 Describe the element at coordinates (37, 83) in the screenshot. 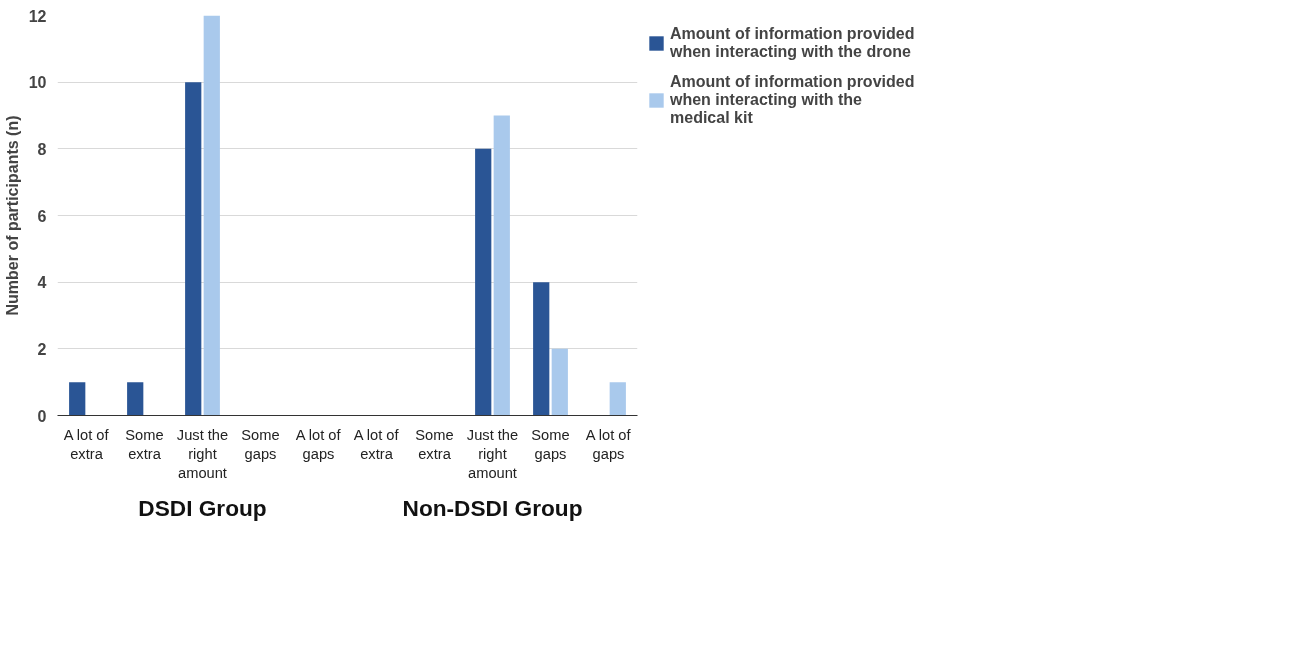

I see `y-tick-label: 10` at that location.